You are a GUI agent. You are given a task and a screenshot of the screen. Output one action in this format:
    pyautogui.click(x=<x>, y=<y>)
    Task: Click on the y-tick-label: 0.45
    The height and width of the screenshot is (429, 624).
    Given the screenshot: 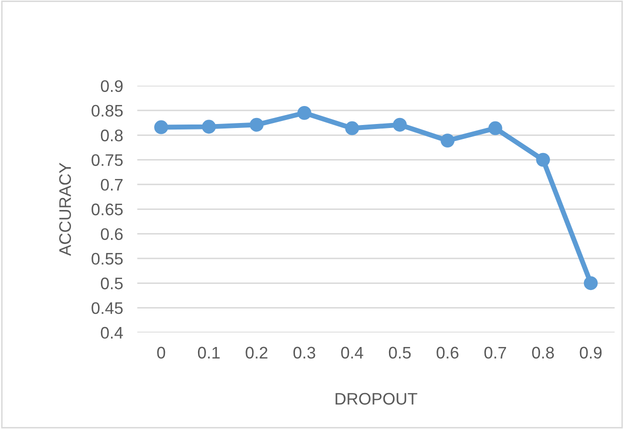 What is the action you would take?
    pyautogui.click(x=107, y=308)
    